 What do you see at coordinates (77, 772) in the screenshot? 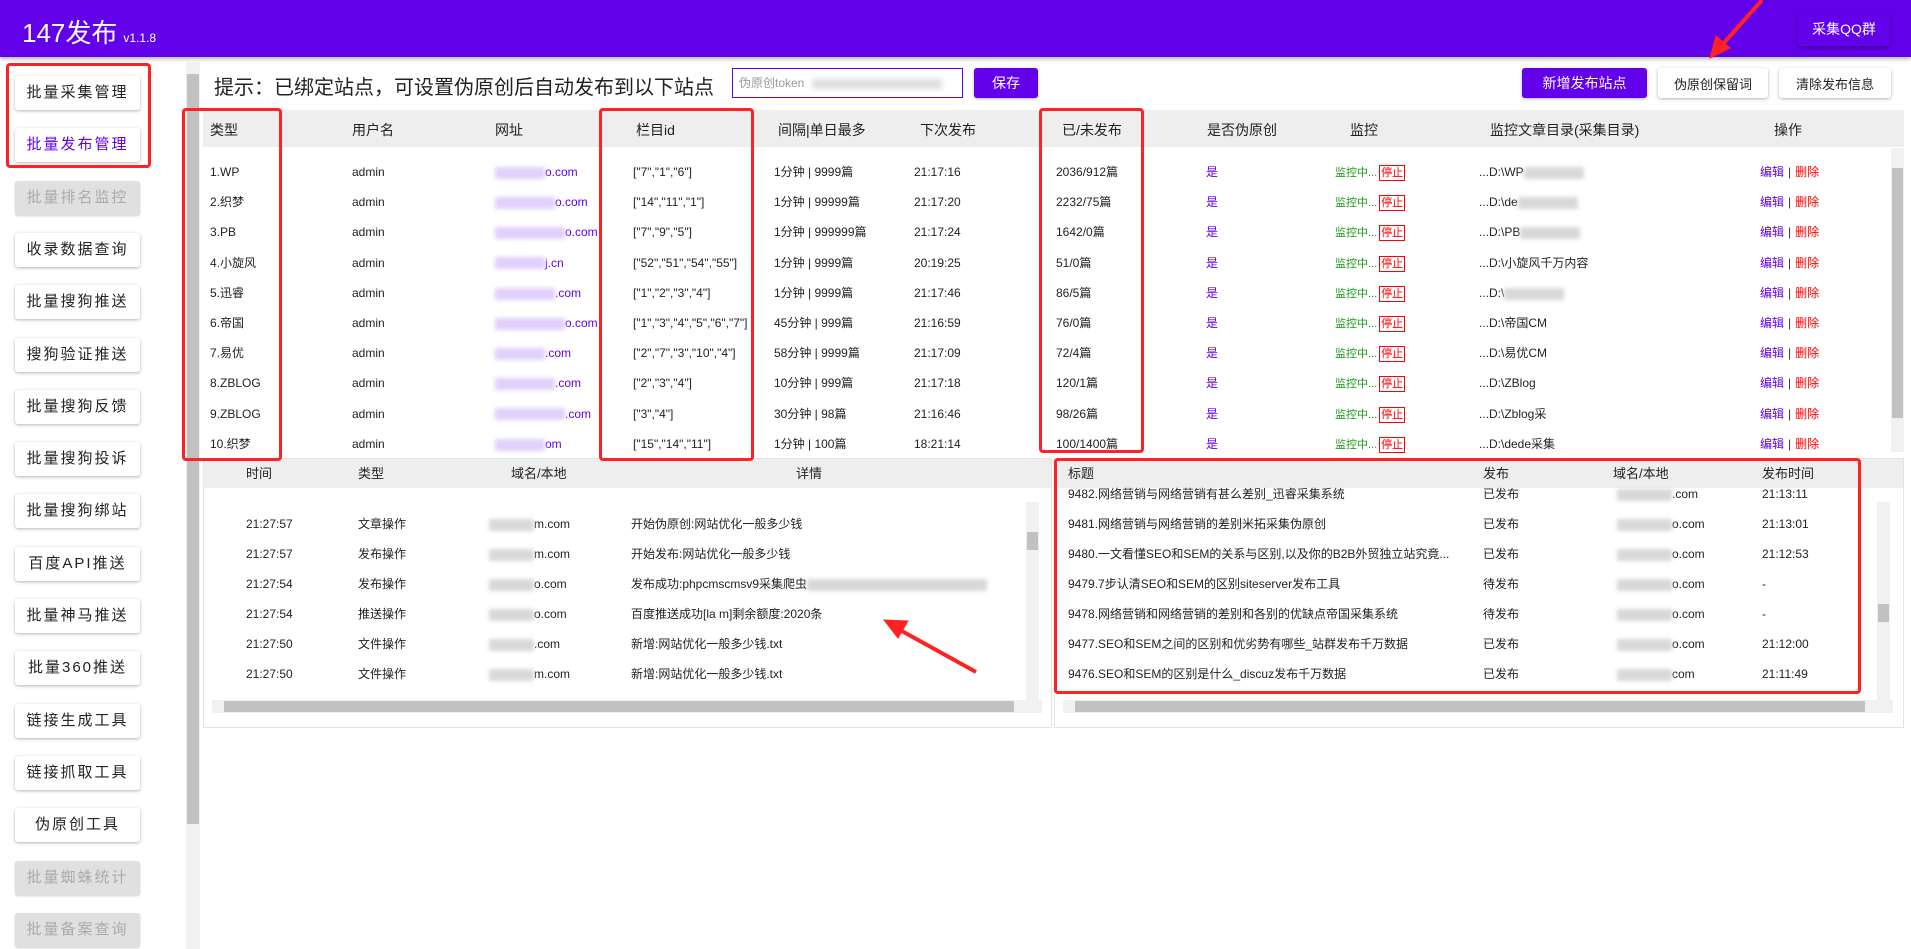
I see `sidebar-item: 链接抓取工具` at bounding box center [77, 772].